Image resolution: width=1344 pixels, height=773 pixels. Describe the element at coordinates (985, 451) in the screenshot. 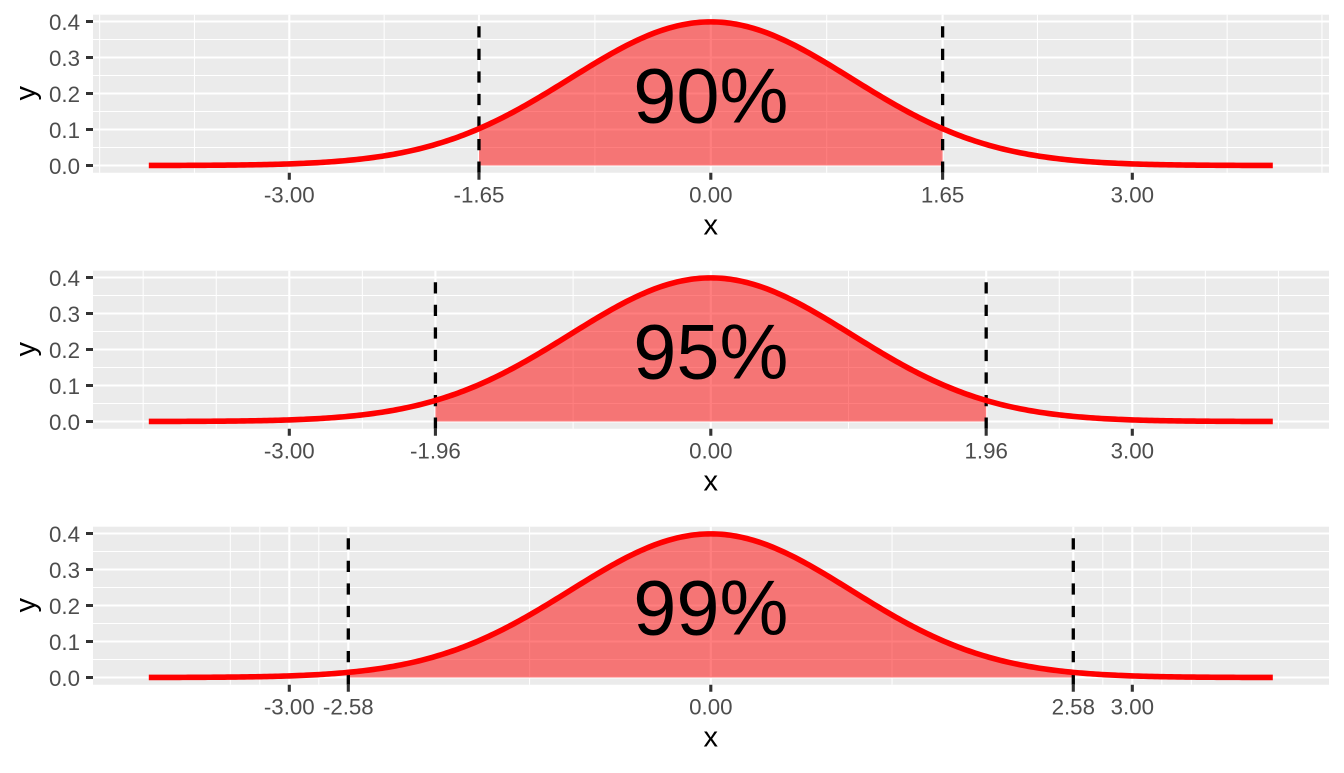

I see `svg-text: 1.96` at that location.